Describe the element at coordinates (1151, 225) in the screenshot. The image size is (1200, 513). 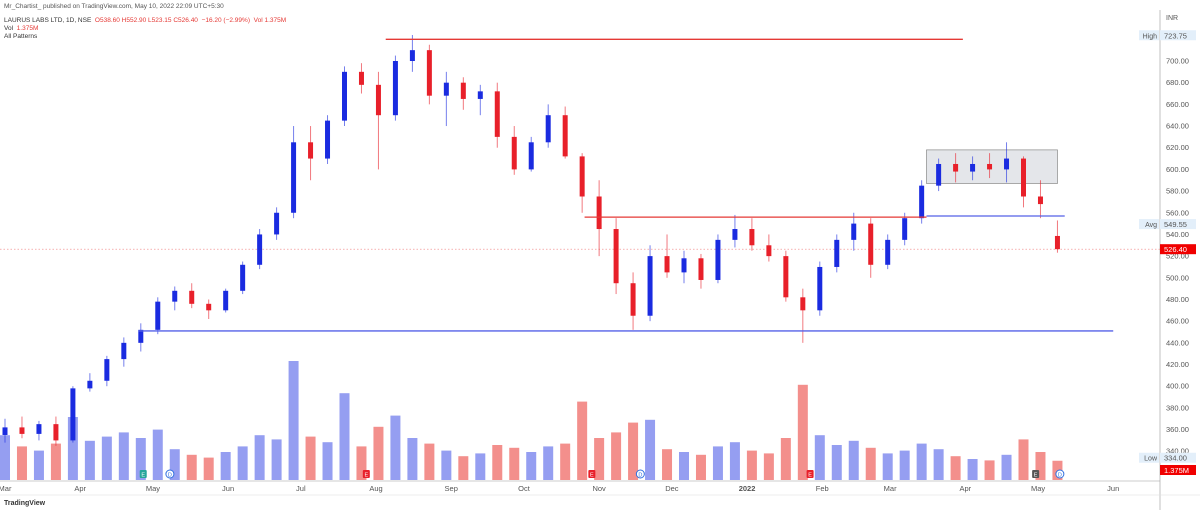
I see `avg-label-tag: Avg` at that location.